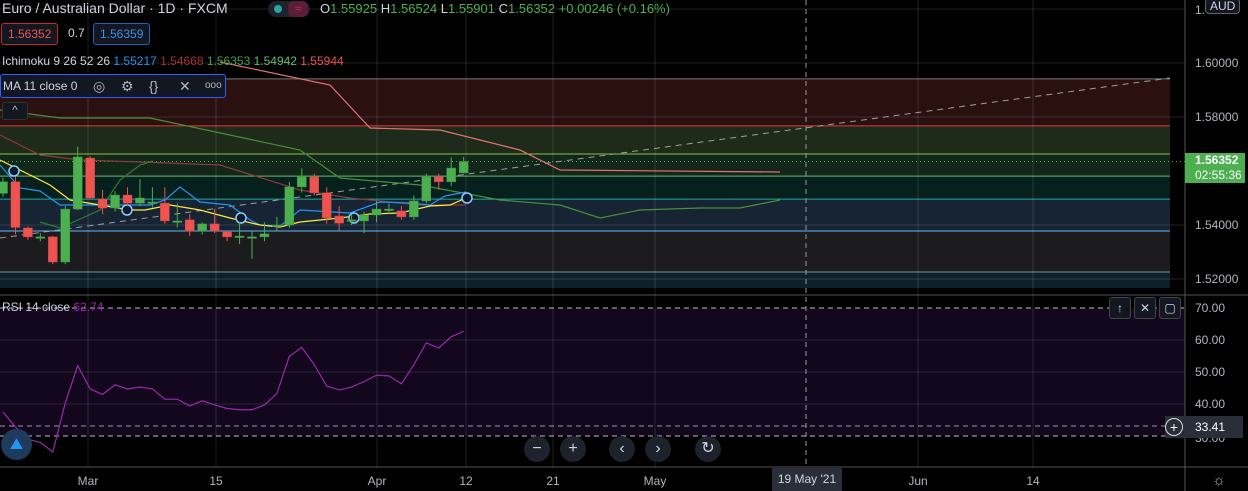  What do you see at coordinates (30, 34) in the screenshot?
I see `sell-button: 1.56352` at bounding box center [30, 34].